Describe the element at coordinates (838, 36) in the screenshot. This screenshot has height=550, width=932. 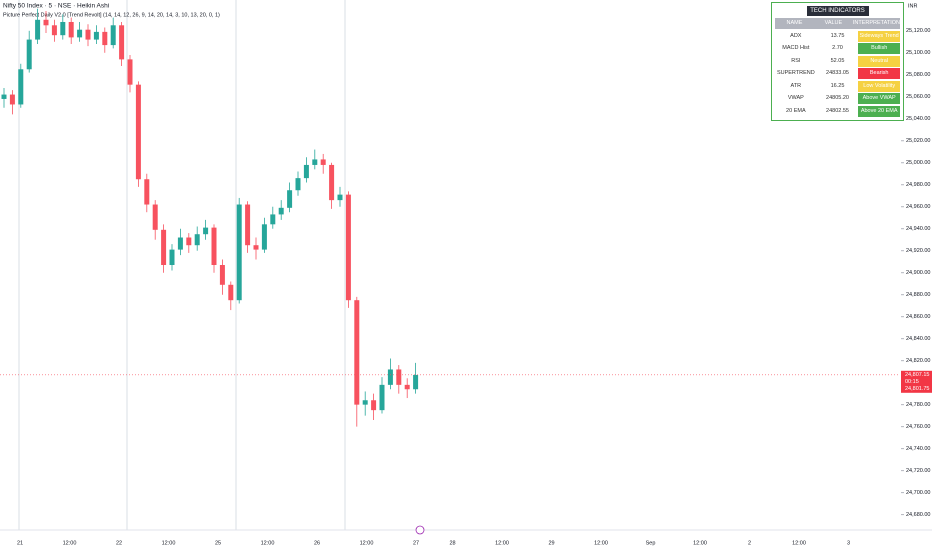
I see `table-row: ADX 13.75 Sideways Trend` at that location.